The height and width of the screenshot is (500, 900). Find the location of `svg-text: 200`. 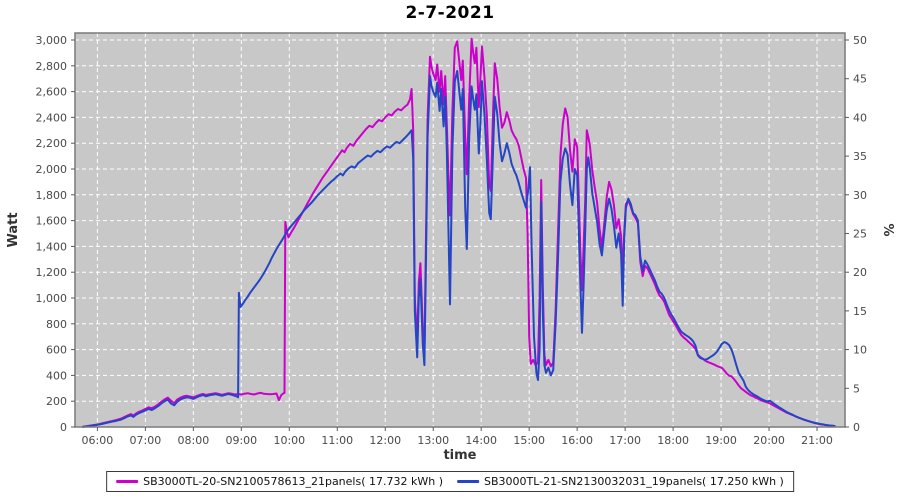

svg-text: 200 is located at coordinates (56, 401).